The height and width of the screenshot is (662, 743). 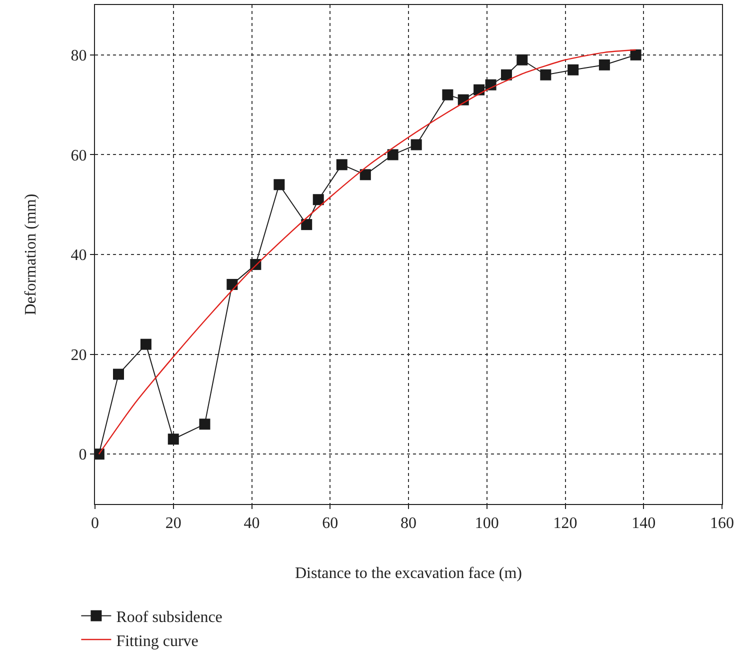 What do you see at coordinates (722, 523) in the screenshot?
I see `x-tick-label: 160` at bounding box center [722, 523].